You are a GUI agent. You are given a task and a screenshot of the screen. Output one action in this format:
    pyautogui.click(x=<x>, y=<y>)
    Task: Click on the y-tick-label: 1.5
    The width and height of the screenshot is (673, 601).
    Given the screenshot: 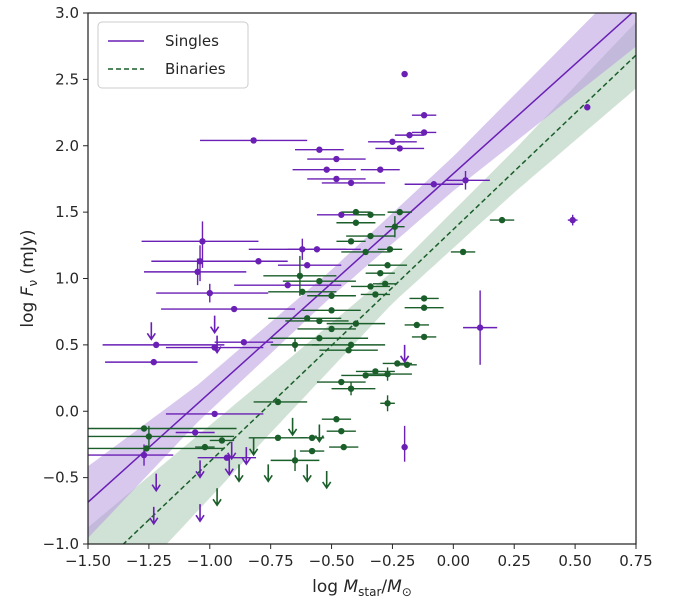 What is the action you would take?
    pyautogui.click(x=67, y=212)
    